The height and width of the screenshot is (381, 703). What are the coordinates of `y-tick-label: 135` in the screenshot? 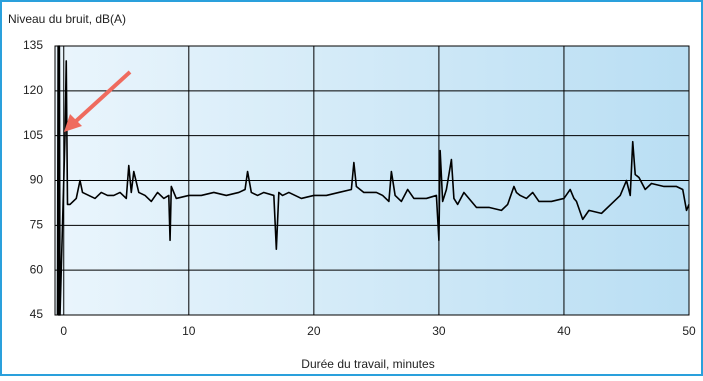 It's located at (33, 45).